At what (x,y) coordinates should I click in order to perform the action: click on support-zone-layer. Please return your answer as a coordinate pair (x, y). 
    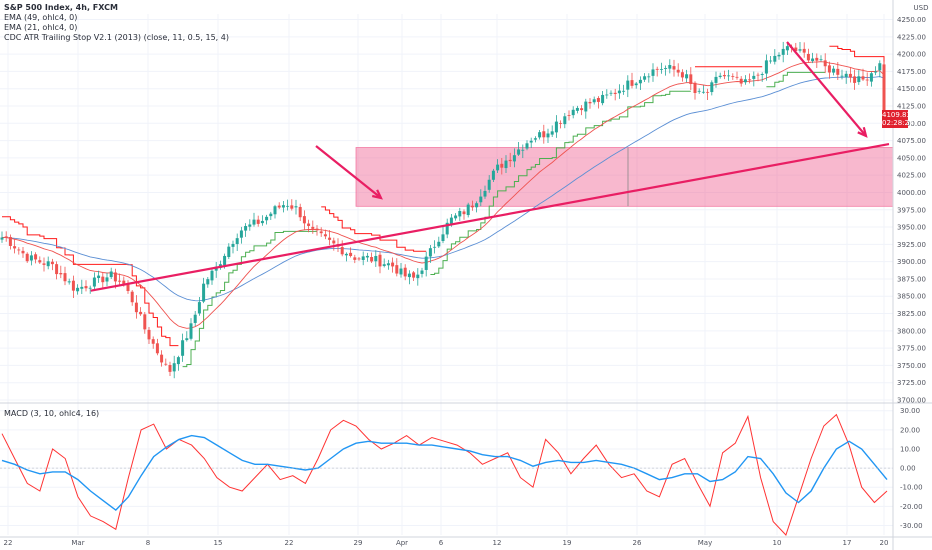
    Looking at the image, I should click on (624, 177).